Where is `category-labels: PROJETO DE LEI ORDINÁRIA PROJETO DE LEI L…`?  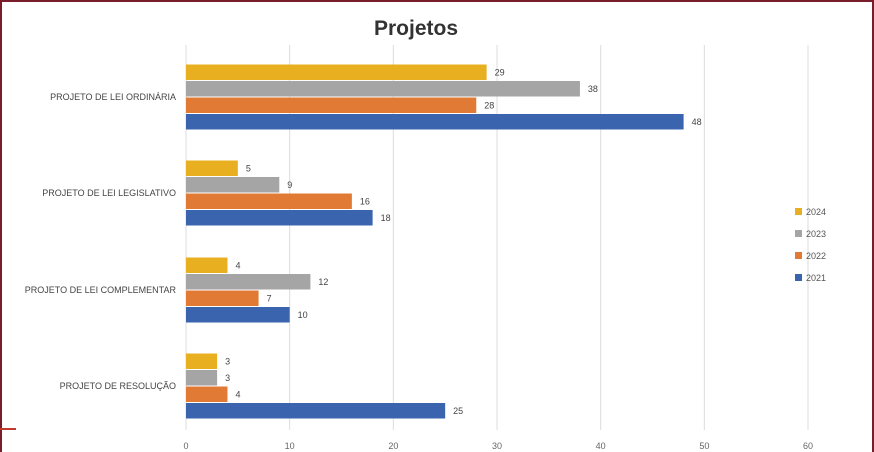 category-labels: PROJETO DE LEI ORDINÁRIA PROJETO DE LEI L… is located at coordinates (101, 241).